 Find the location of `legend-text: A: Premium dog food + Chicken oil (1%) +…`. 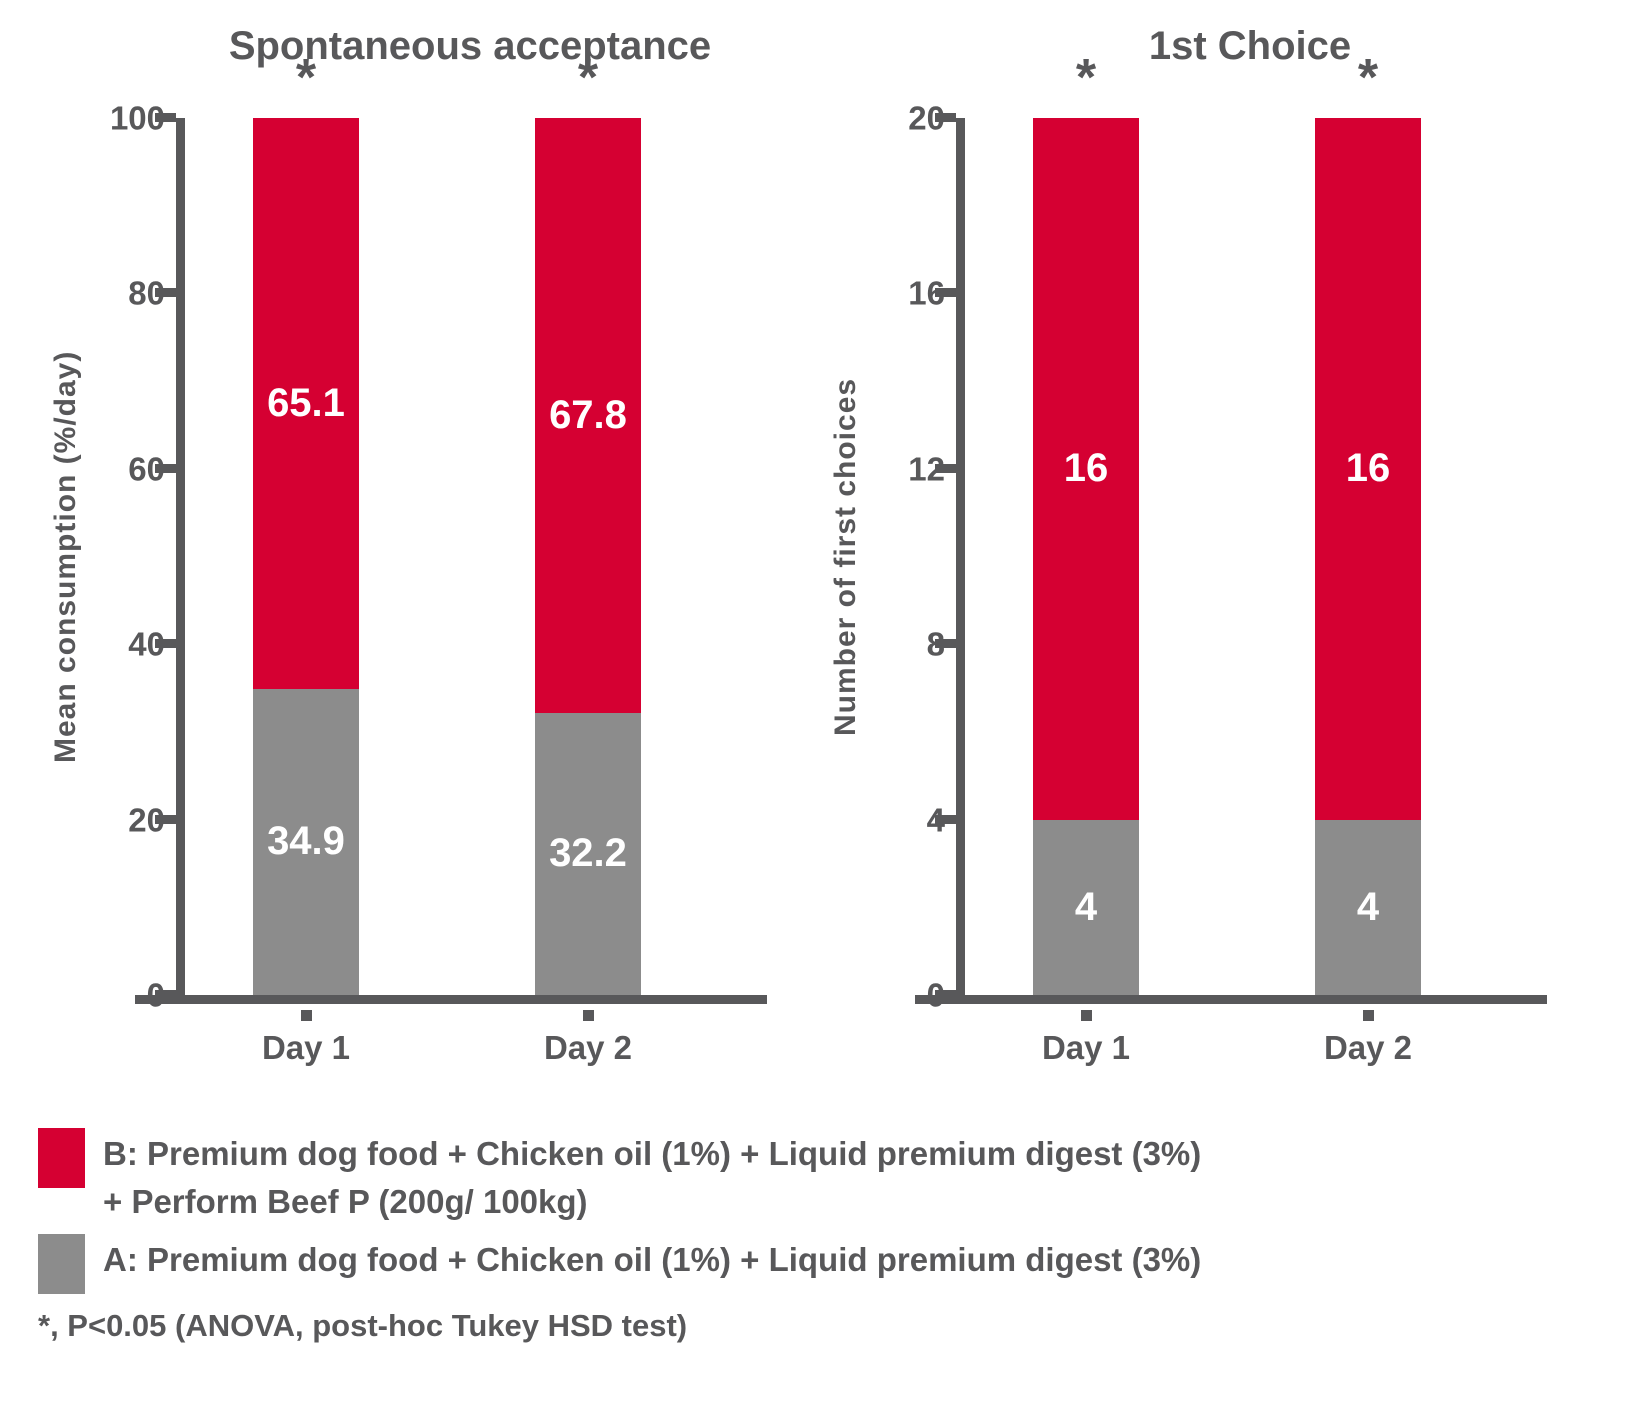

legend-text: A: Premium dog food + Chicken oil (1%) +… is located at coordinates (652, 1259).